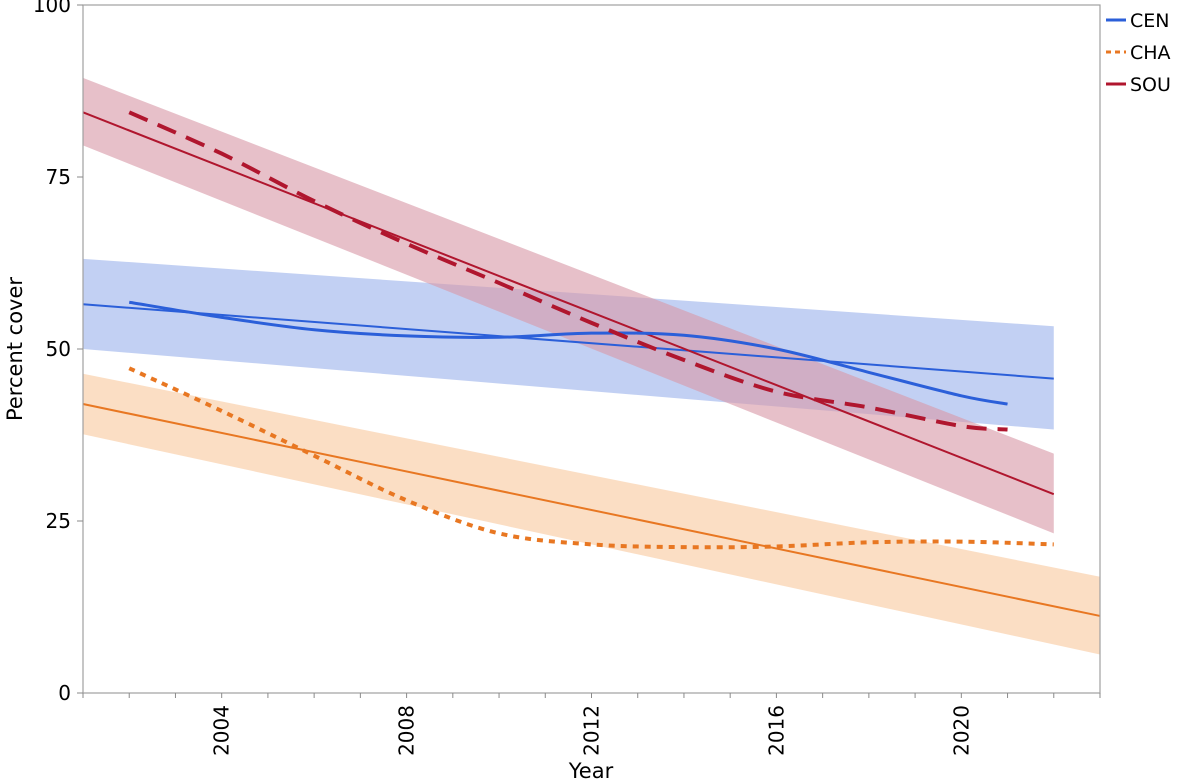 This screenshot has width=1181, height=782. Describe the element at coordinates (592, 730) in the screenshot. I see `x-tick-label: 2012` at that location.